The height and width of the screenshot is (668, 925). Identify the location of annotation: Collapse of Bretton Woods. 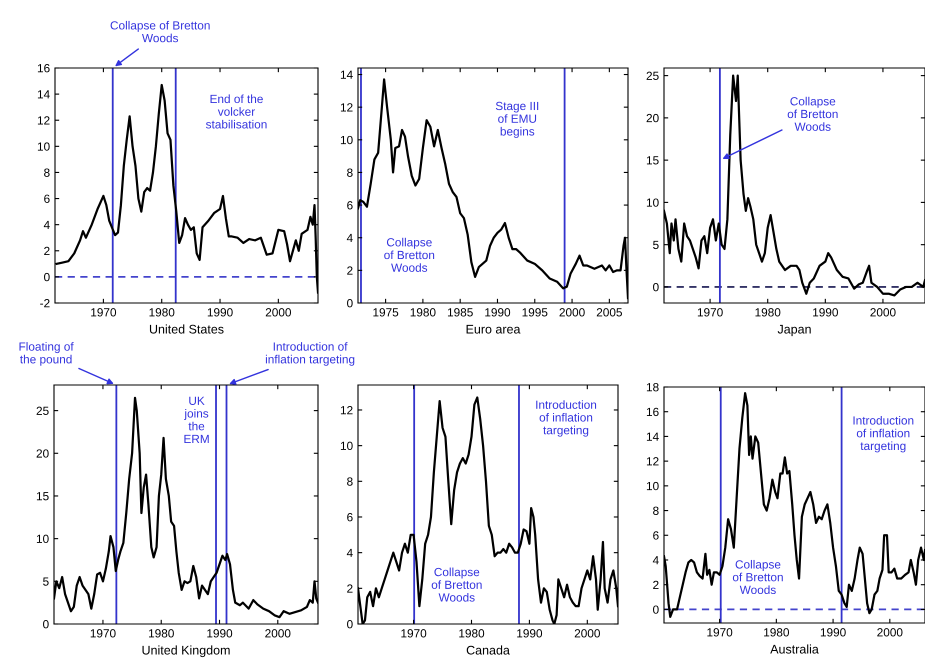
(813, 113).